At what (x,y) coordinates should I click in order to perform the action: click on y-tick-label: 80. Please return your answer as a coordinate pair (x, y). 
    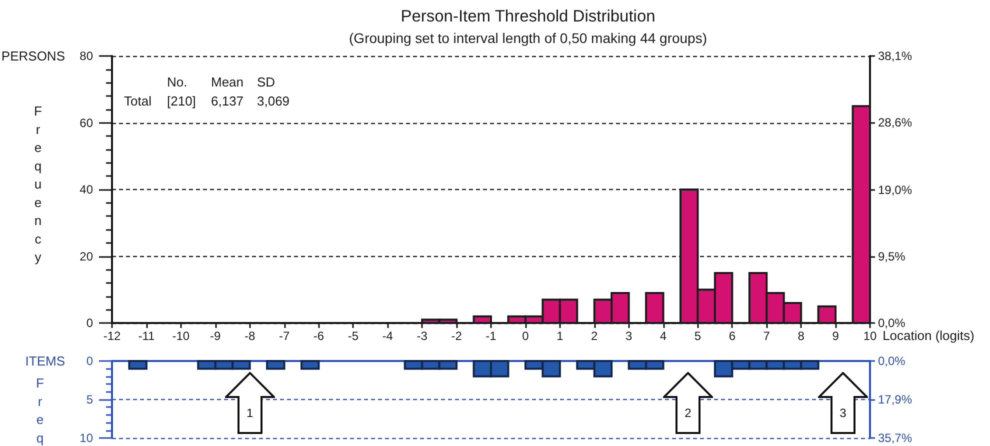
    Looking at the image, I should click on (87, 56).